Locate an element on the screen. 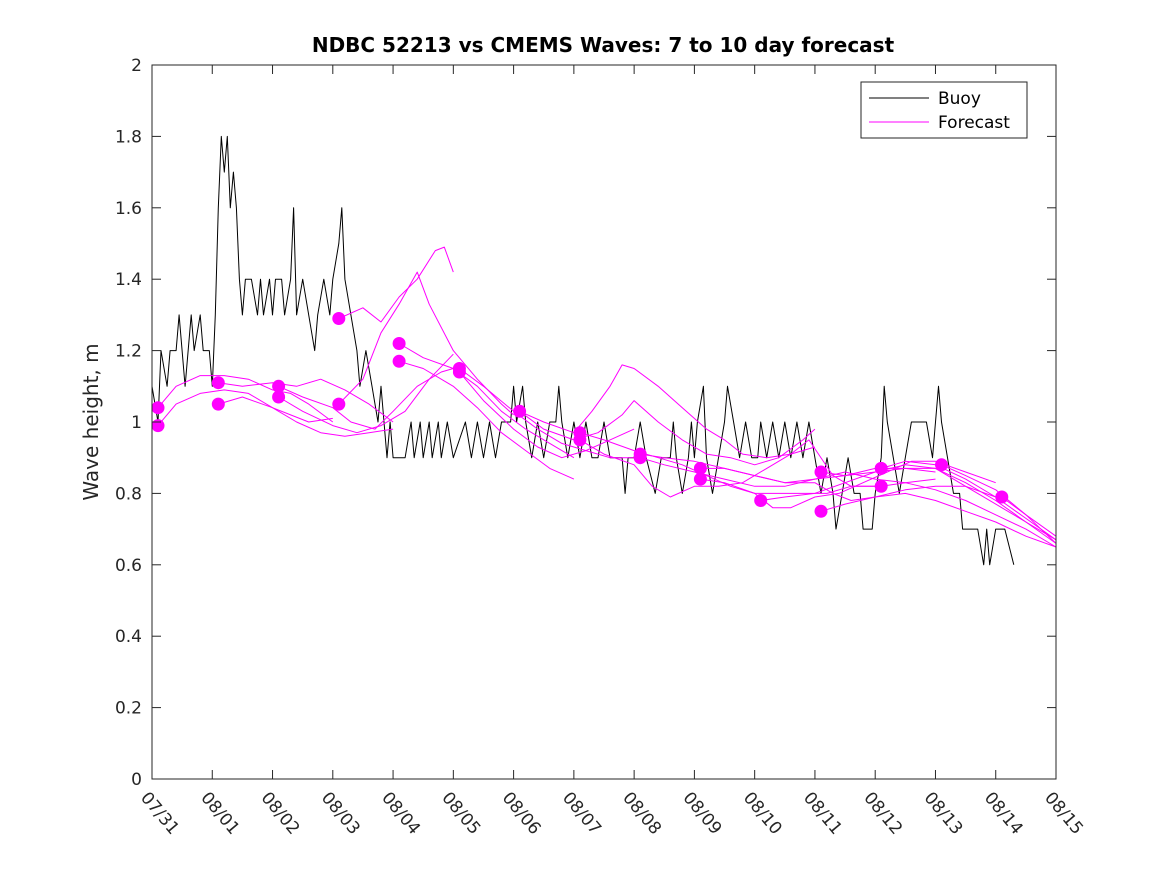 The height and width of the screenshot is (875, 1167). y-tick-label: 0.8 is located at coordinates (128, 494).